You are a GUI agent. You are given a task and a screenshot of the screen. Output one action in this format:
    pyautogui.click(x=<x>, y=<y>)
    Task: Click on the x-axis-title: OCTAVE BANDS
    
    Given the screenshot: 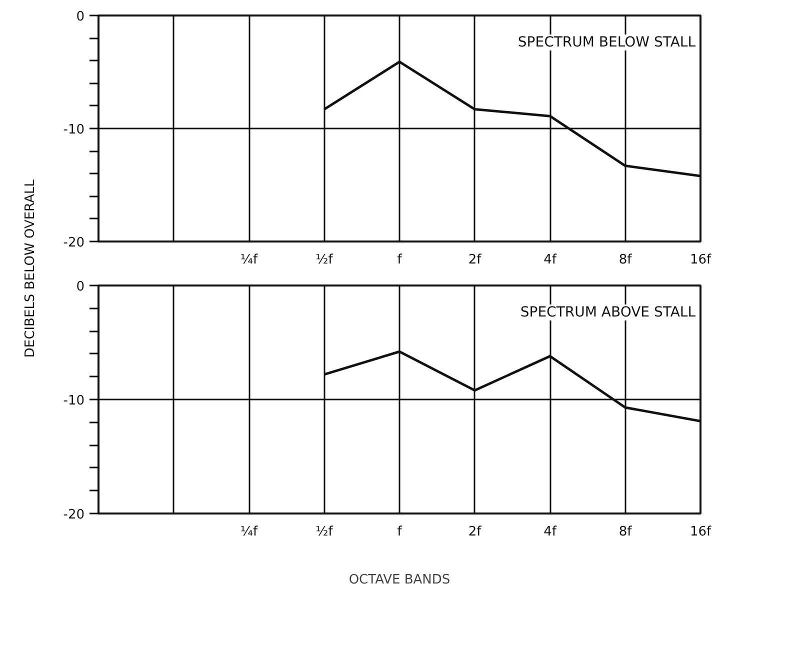 What is the action you would take?
    pyautogui.click(x=399, y=580)
    